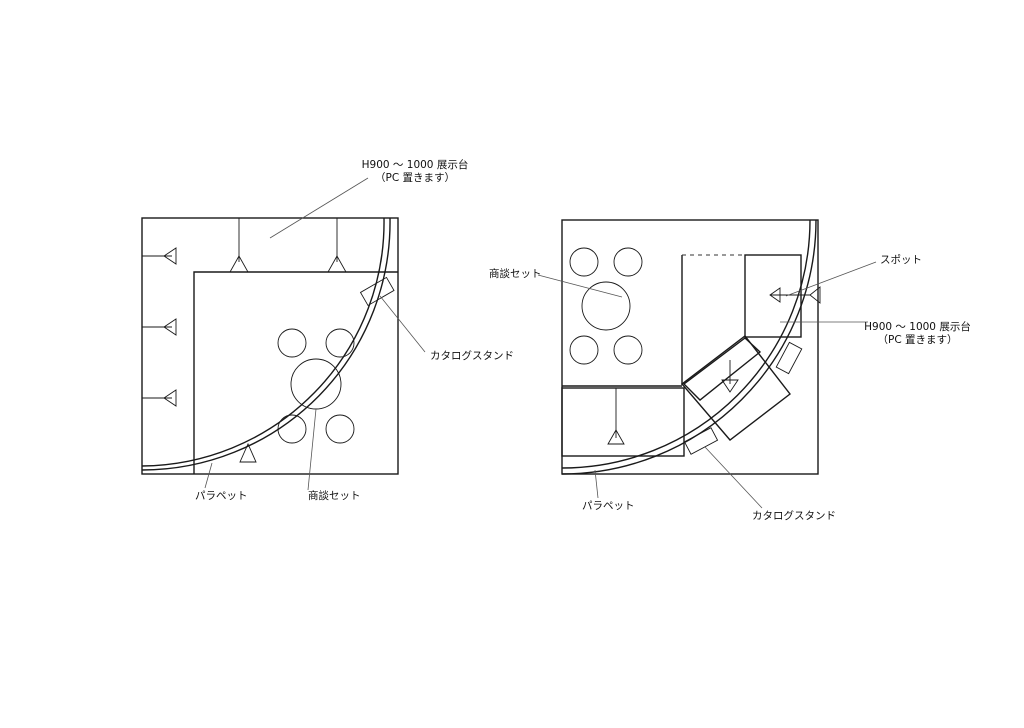 Image resolution: width=1024 pixels, height=728 pixels. I want to click on right-parapet-arc-inner, so click(686, 344).